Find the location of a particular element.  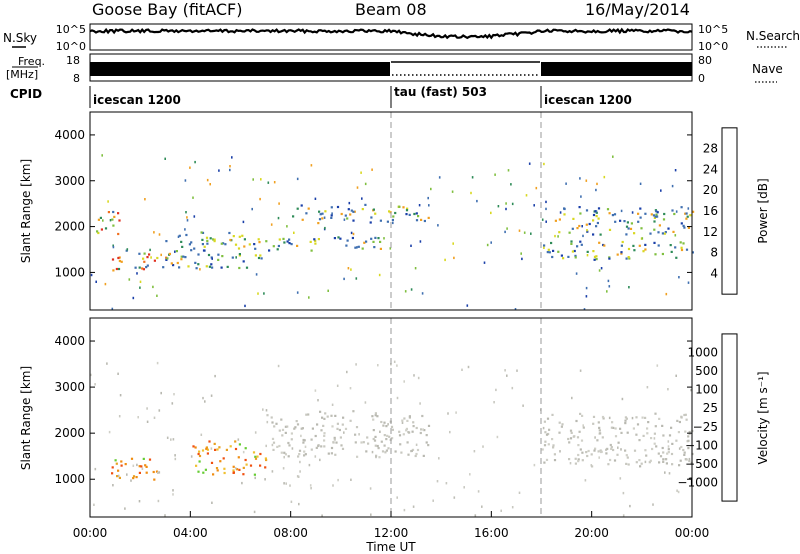

power-colorbar-title: Power [dB] is located at coordinates (763, 210).